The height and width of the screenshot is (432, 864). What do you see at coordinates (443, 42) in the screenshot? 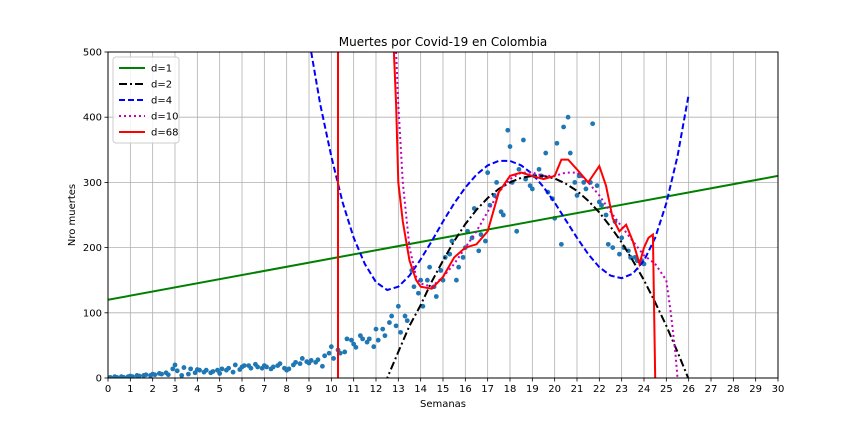
I see `chart-title: Muertes por Covid-19 en Colombia` at bounding box center [443, 42].